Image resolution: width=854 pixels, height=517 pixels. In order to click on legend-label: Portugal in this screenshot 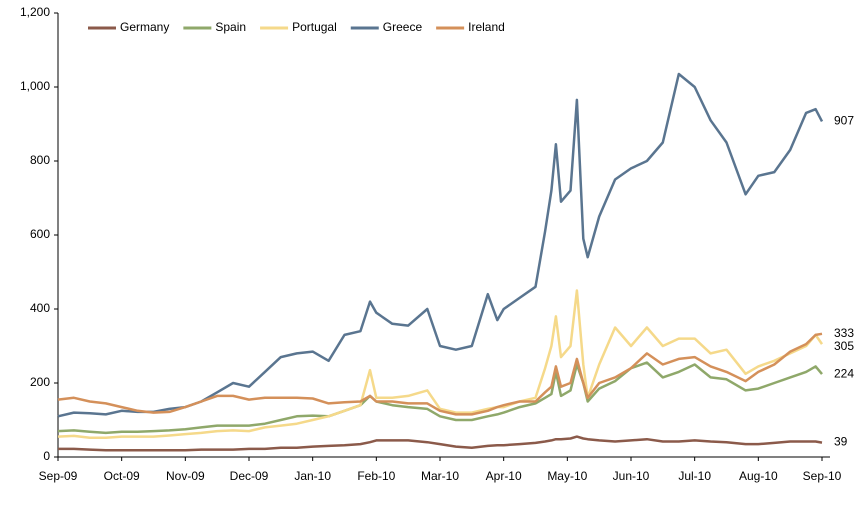, I will do `click(314, 27)`.